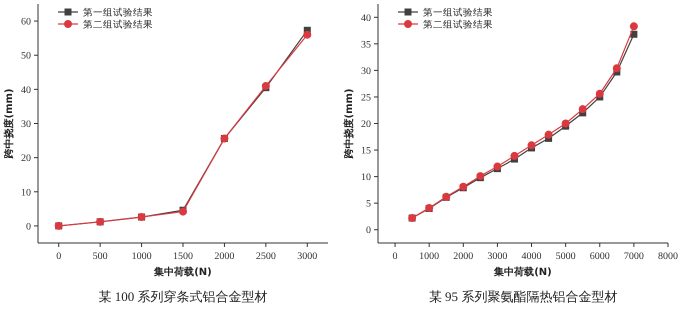 Image resolution: width=680 pixels, height=310 pixels. Describe the element at coordinates (566, 256) in the screenshot. I see `x-tick-label: 5000` at that location.